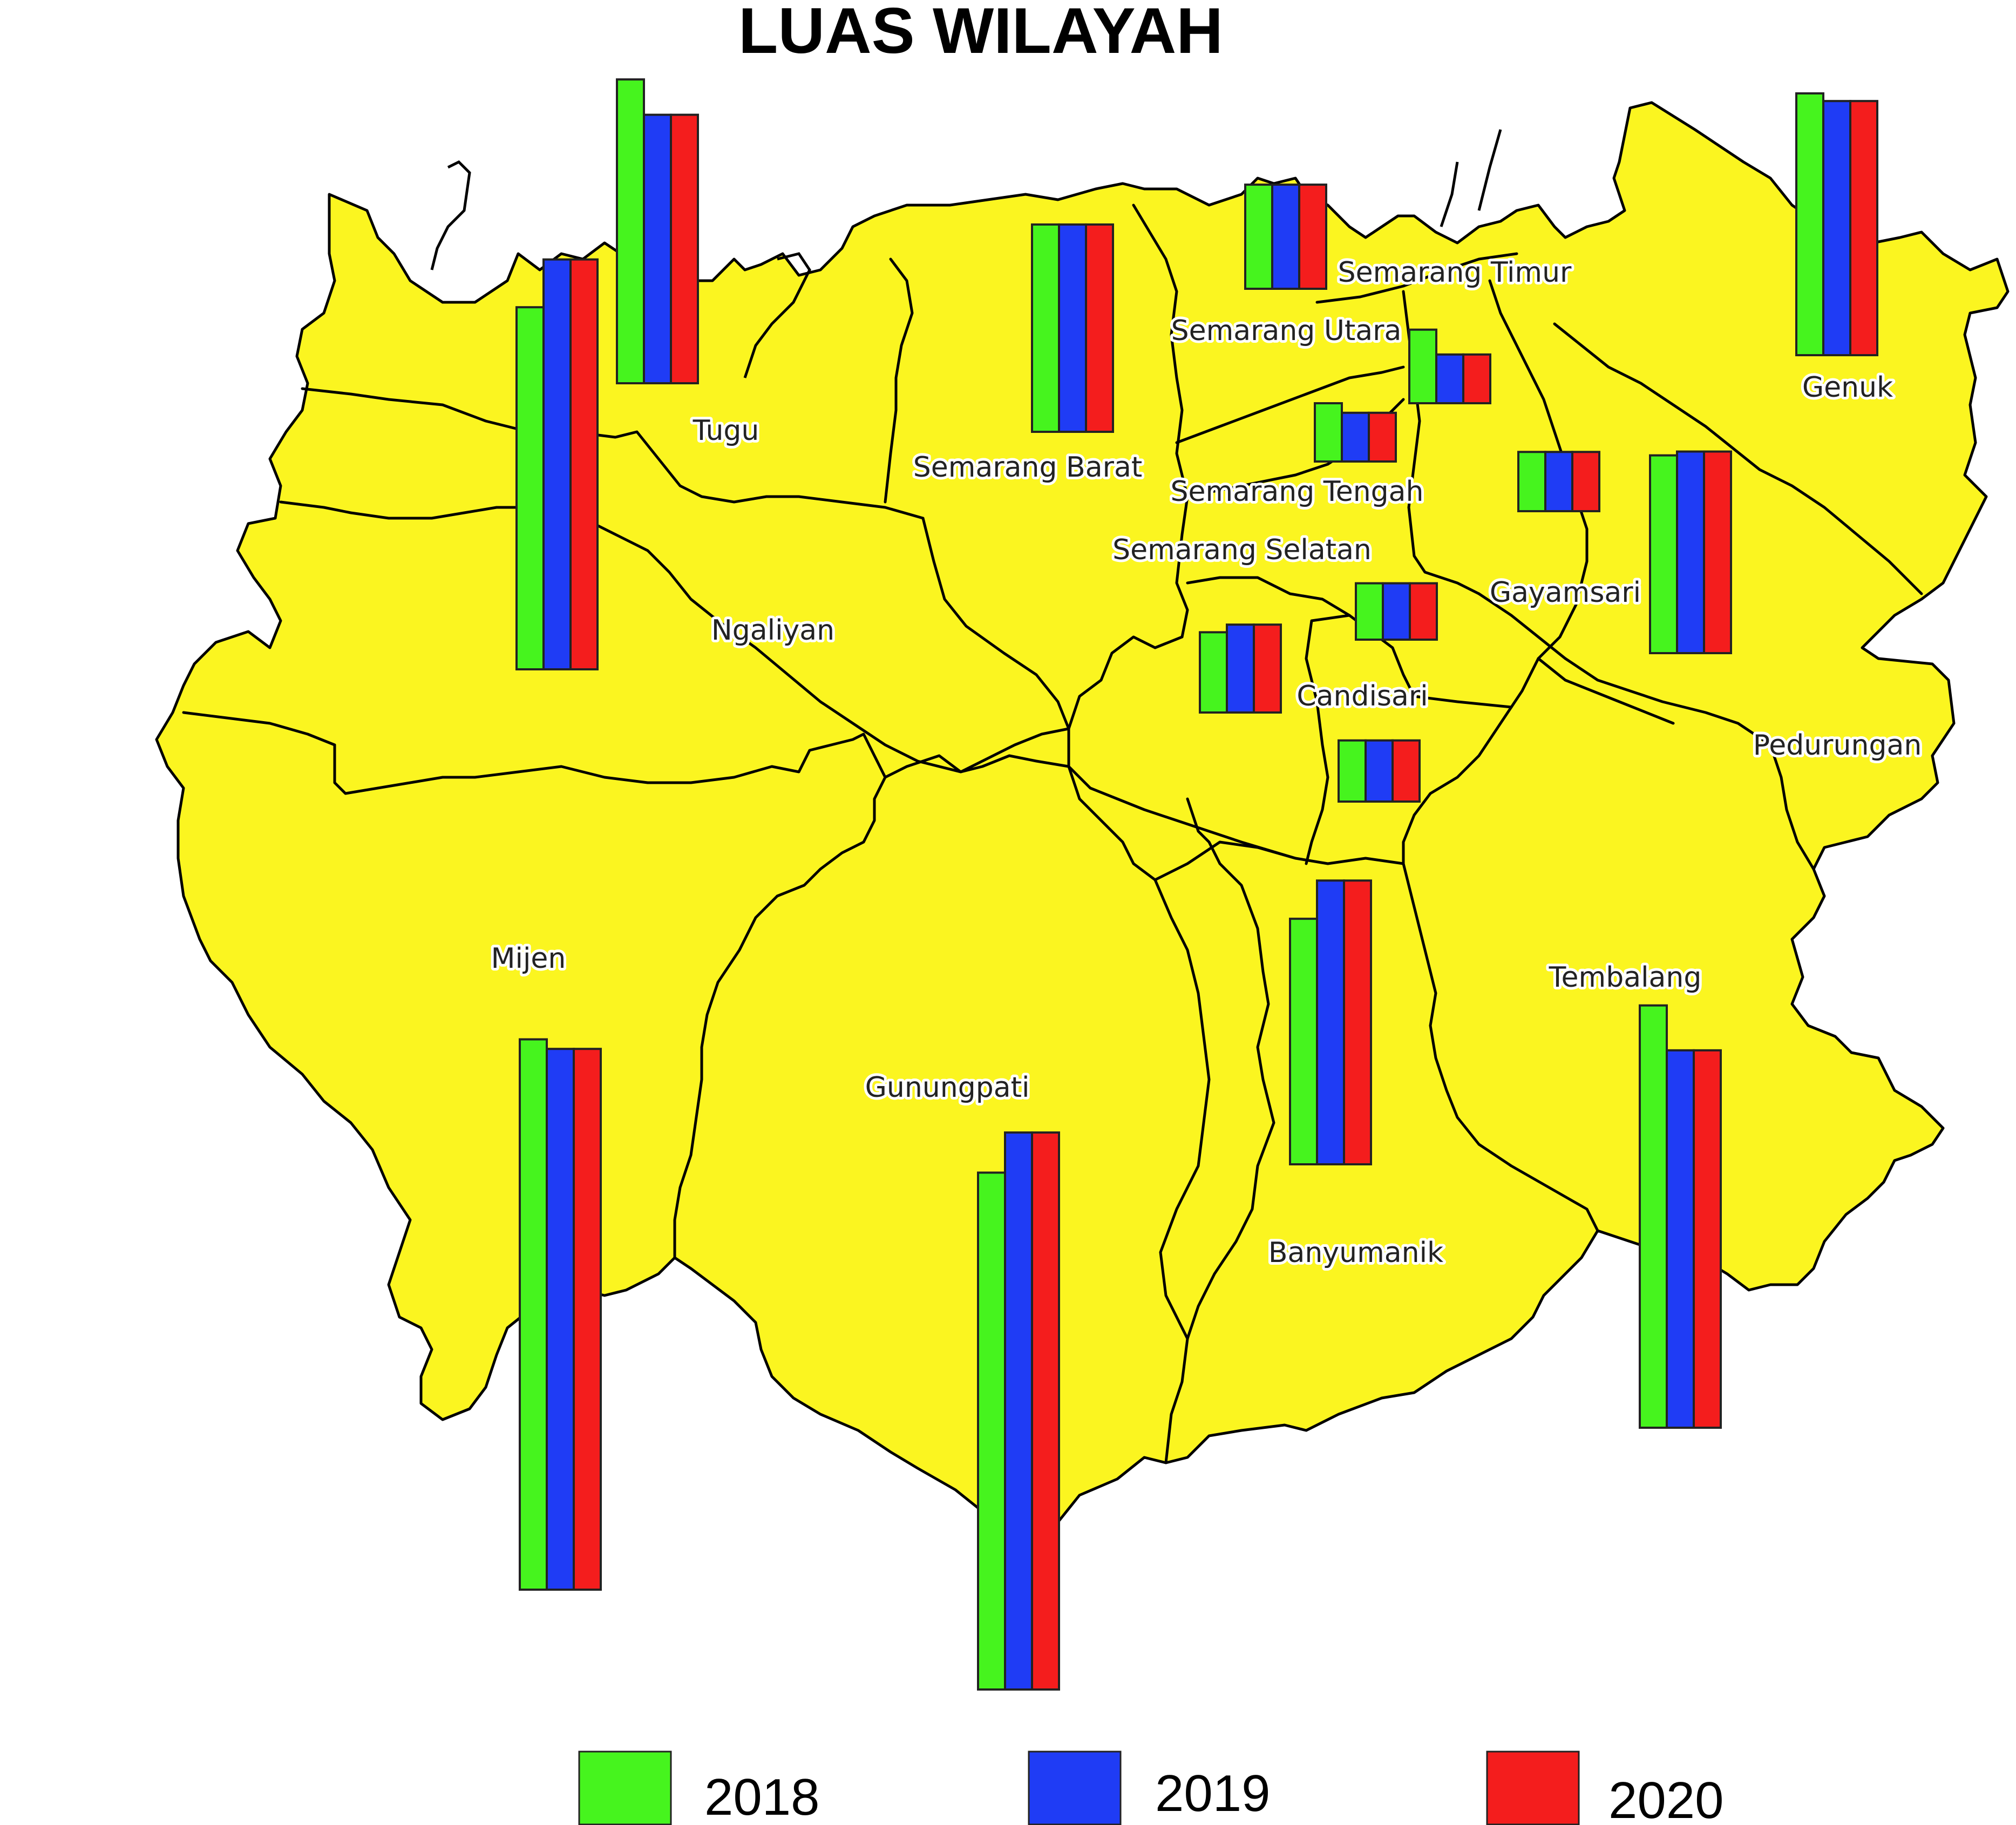 This screenshot has width=2016, height=1825. What do you see at coordinates (1653, 1217) in the screenshot?
I see `bar-tembalang-2018` at bounding box center [1653, 1217].